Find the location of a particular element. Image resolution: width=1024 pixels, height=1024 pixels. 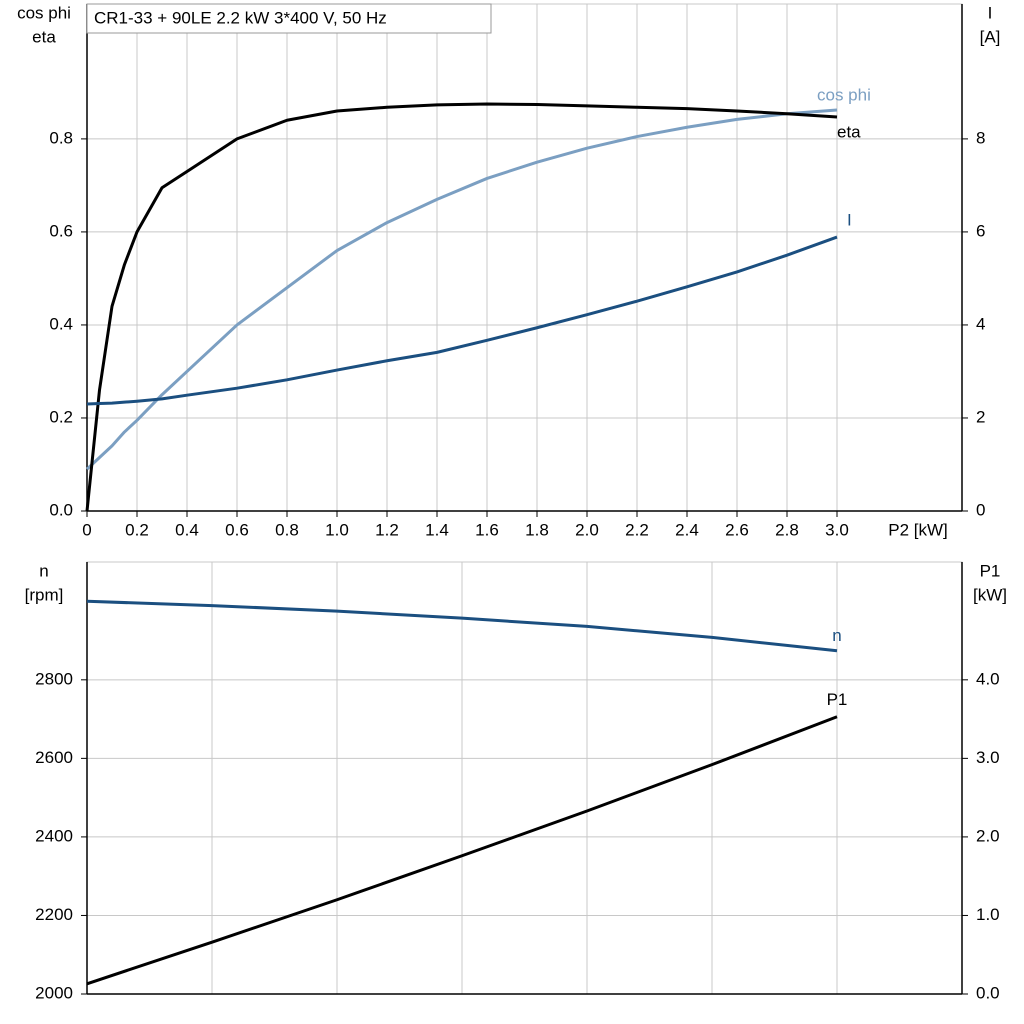

x-tick-label: 2.2 is located at coordinates (637, 529).